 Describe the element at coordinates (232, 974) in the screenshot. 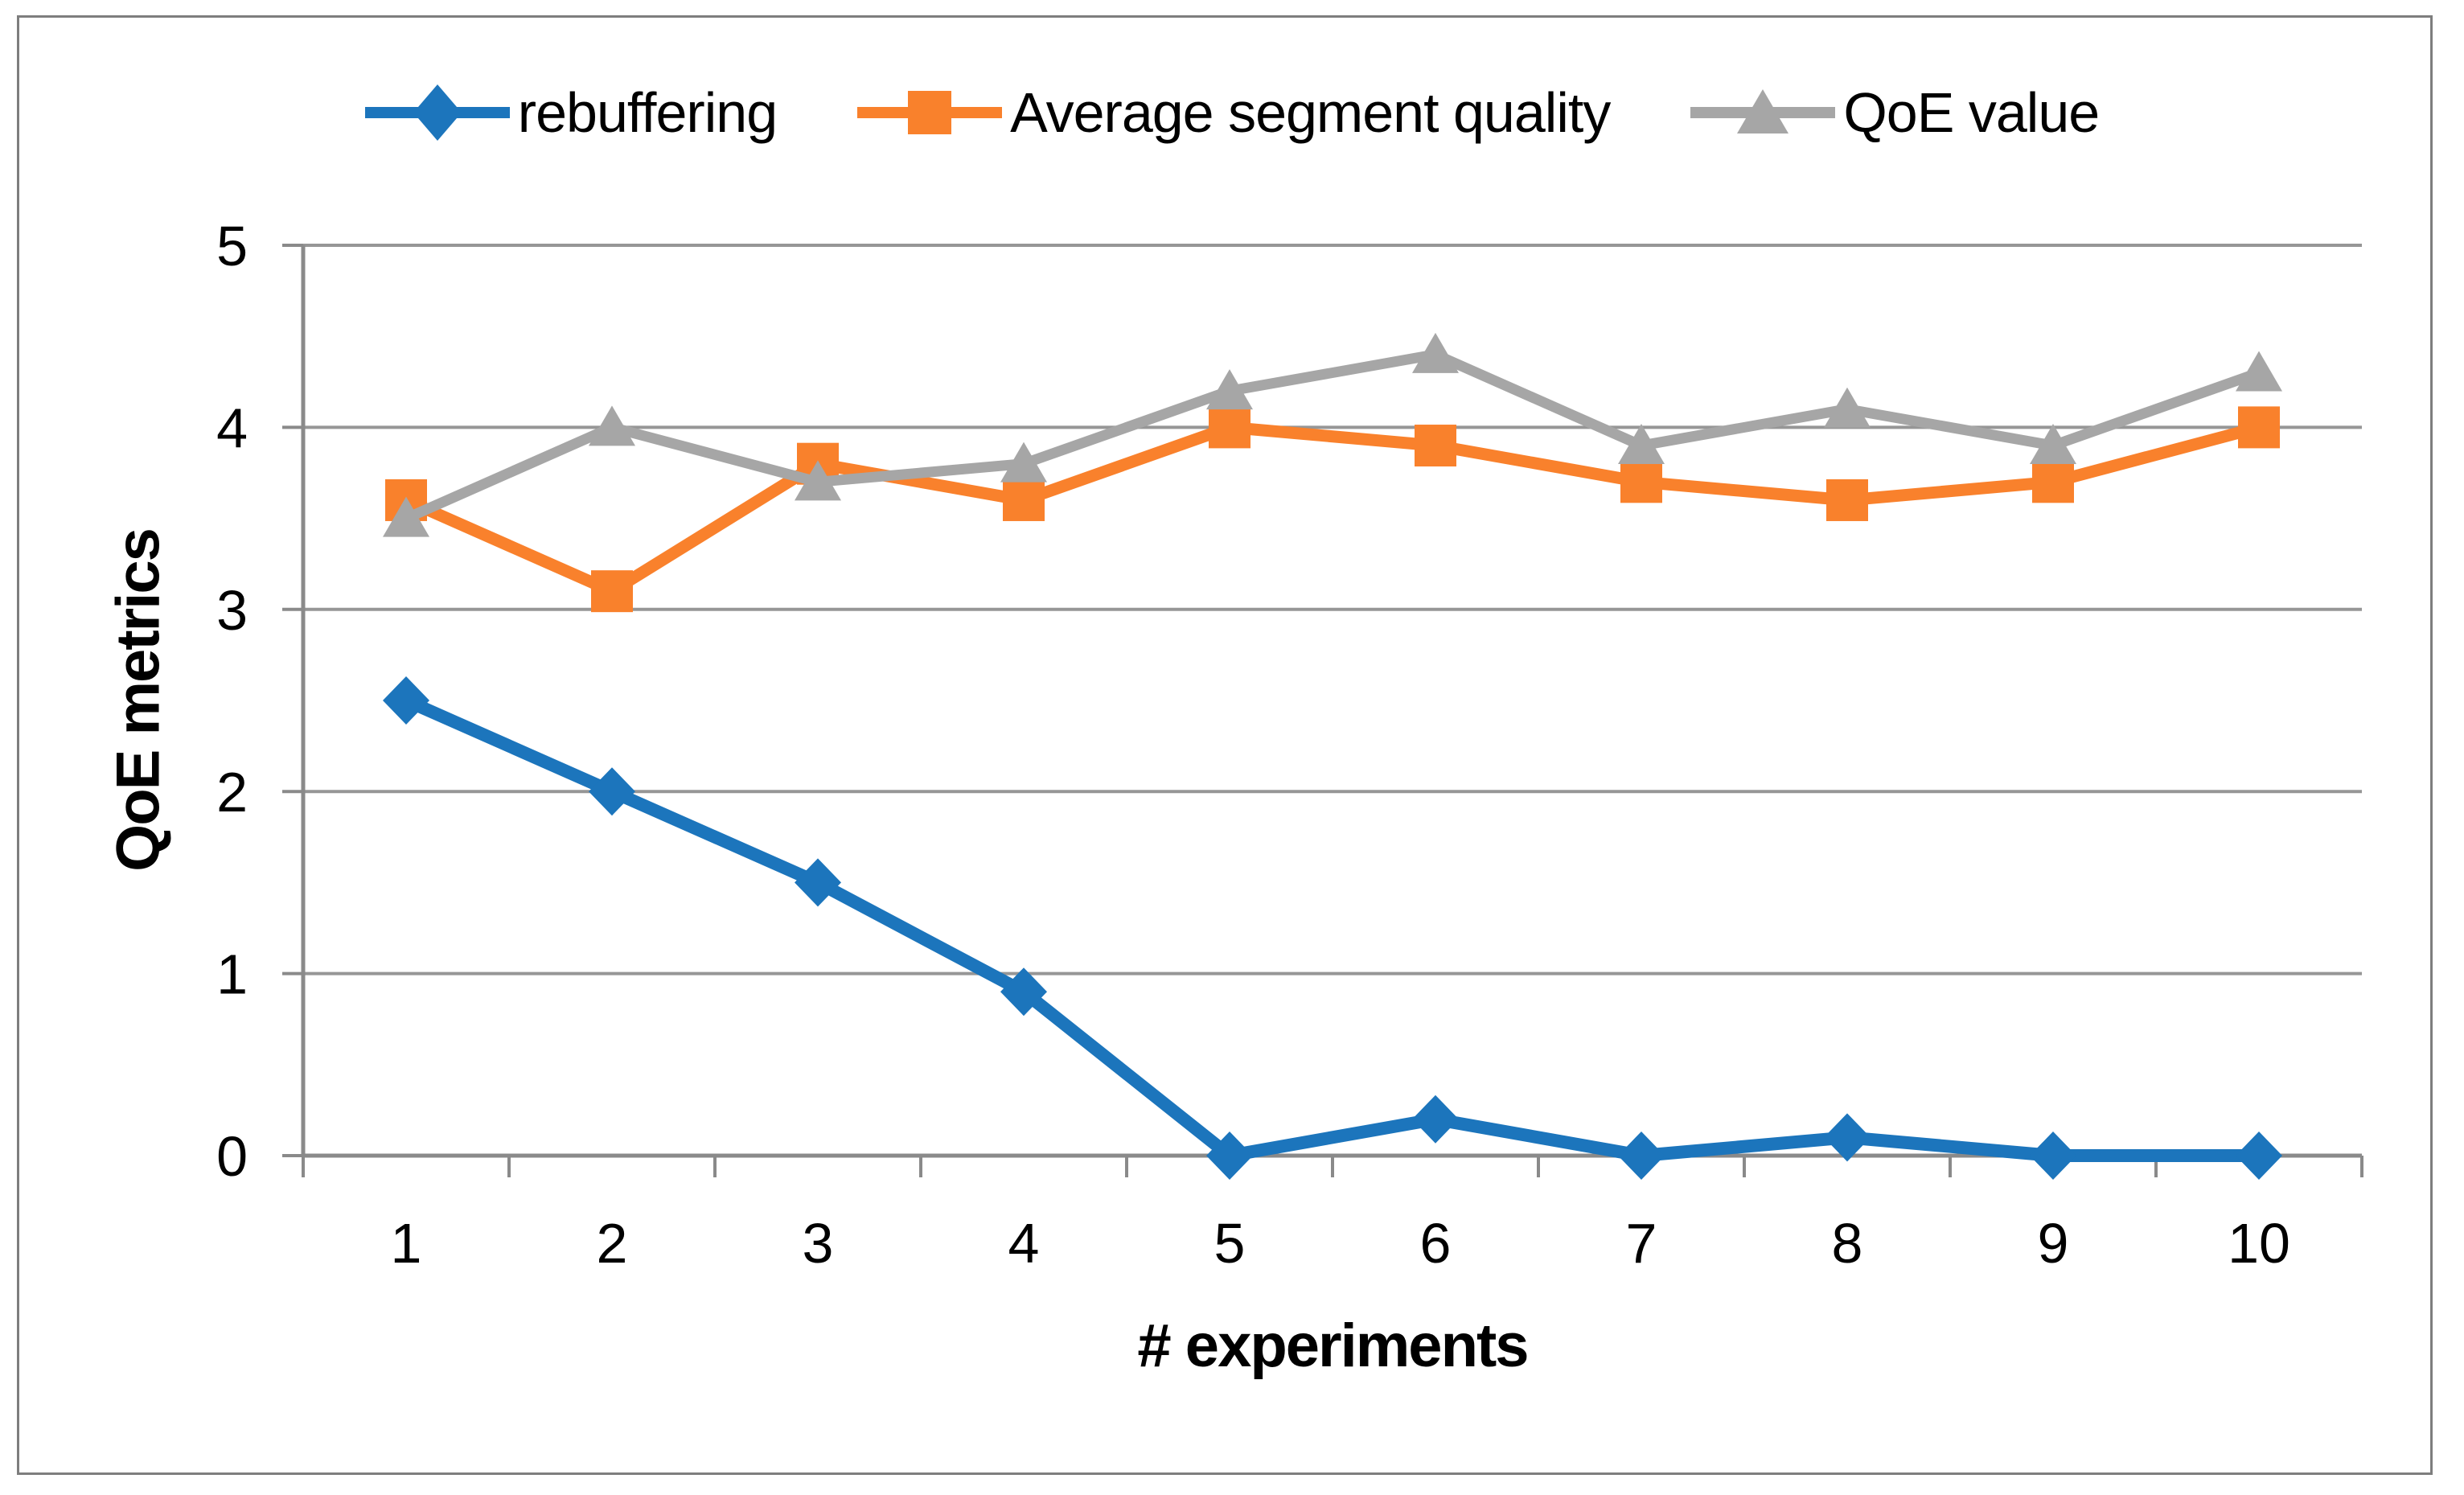

I see `y-tick-label: 1` at that location.